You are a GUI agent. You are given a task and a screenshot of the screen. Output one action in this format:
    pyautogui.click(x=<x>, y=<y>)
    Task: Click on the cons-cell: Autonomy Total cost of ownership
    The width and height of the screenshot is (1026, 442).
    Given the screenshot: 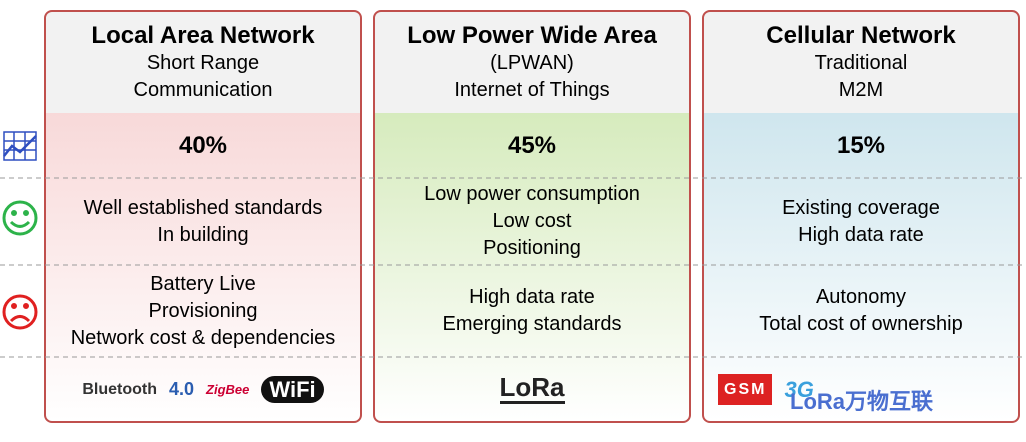 What is the action you would take?
    pyautogui.click(x=861, y=311)
    